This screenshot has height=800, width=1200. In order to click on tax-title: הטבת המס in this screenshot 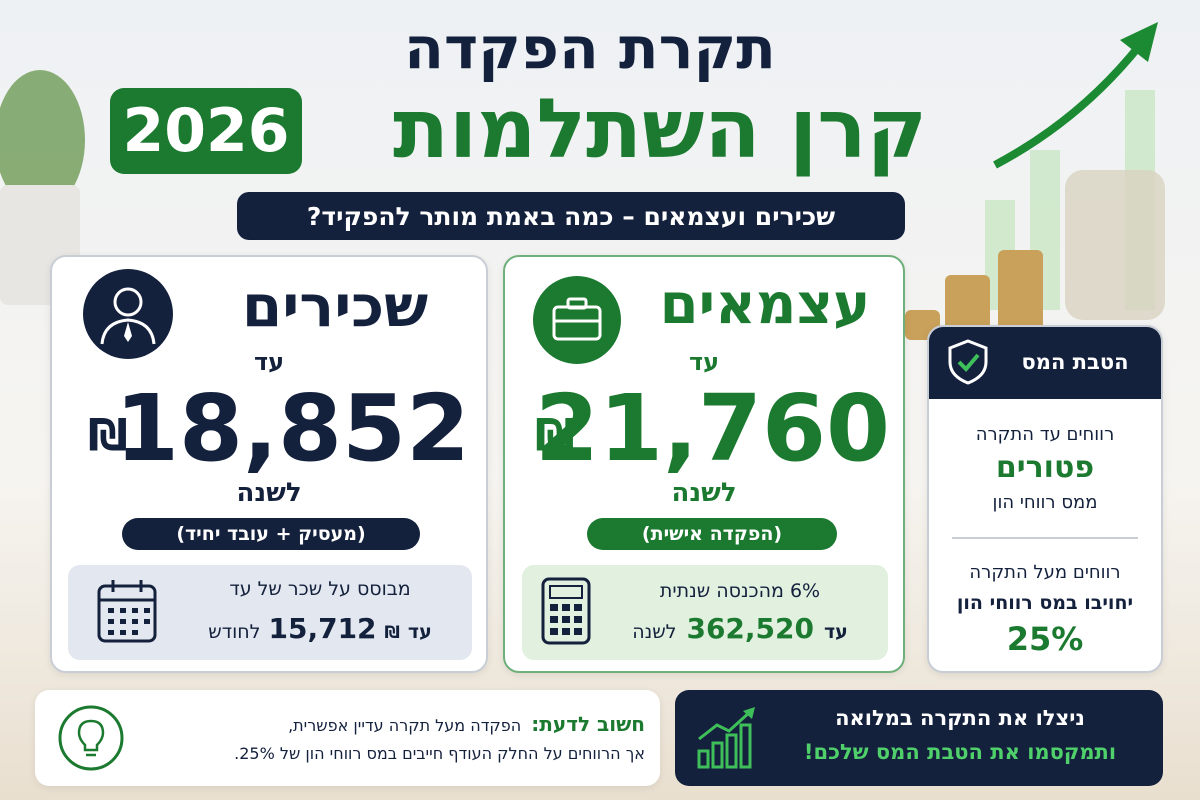, I will do `click(1075, 362)`.